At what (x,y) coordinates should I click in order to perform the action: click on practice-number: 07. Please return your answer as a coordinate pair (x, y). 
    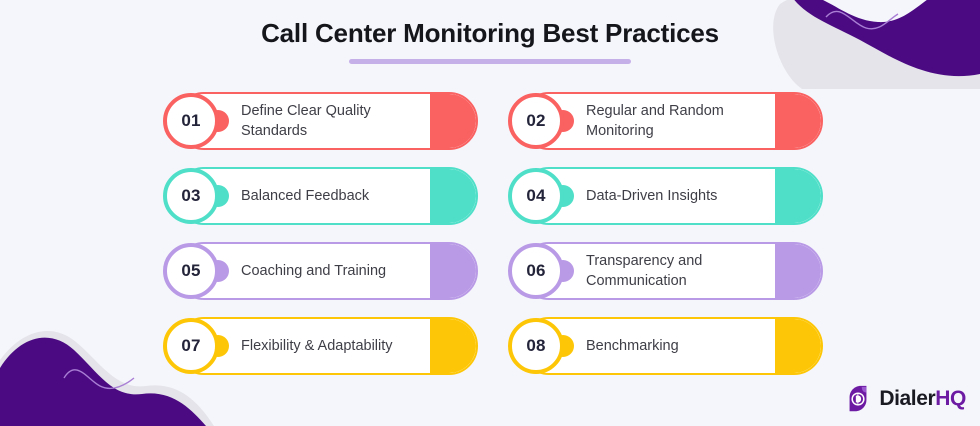
    Looking at the image, I should click on (191, 345).